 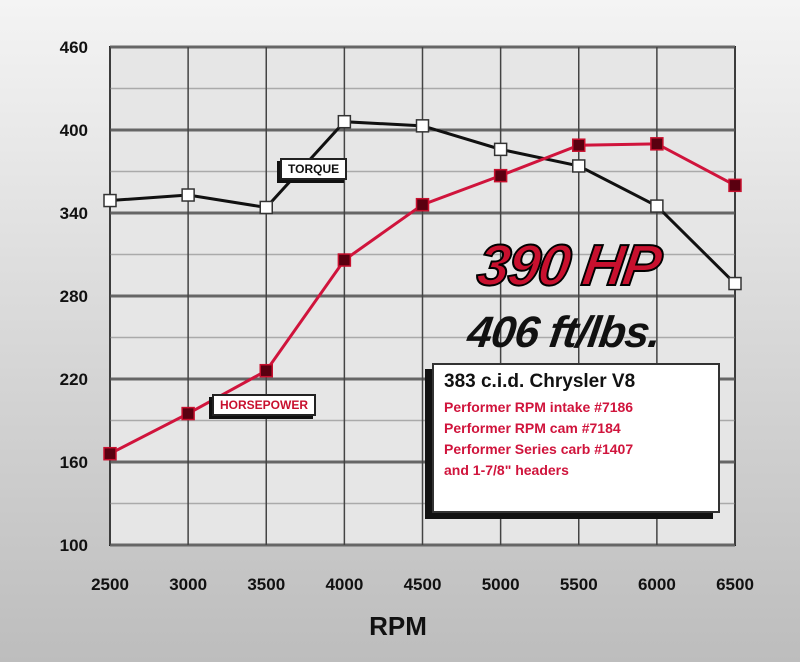 I want to click on y-tick-label: 340, so click(x=74, y=213).